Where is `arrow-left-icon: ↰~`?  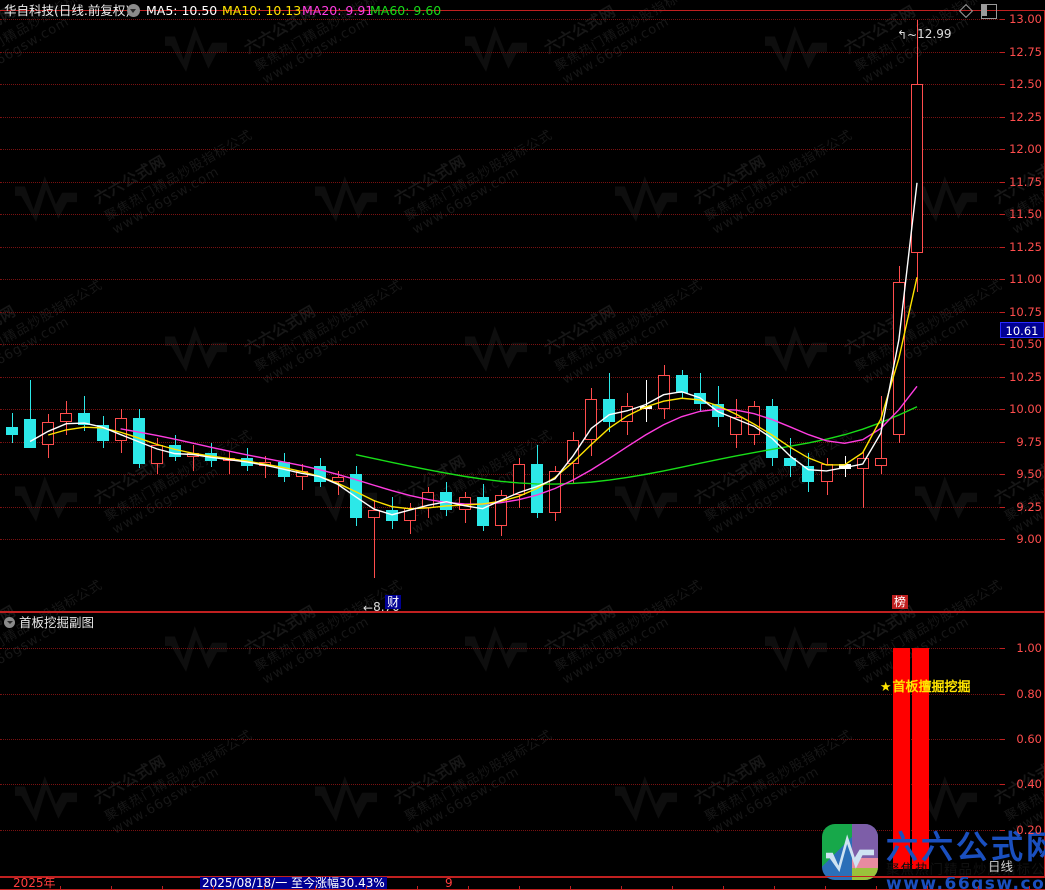
arrow-left-icon: ↰~ is located at coordinates (907, 34).